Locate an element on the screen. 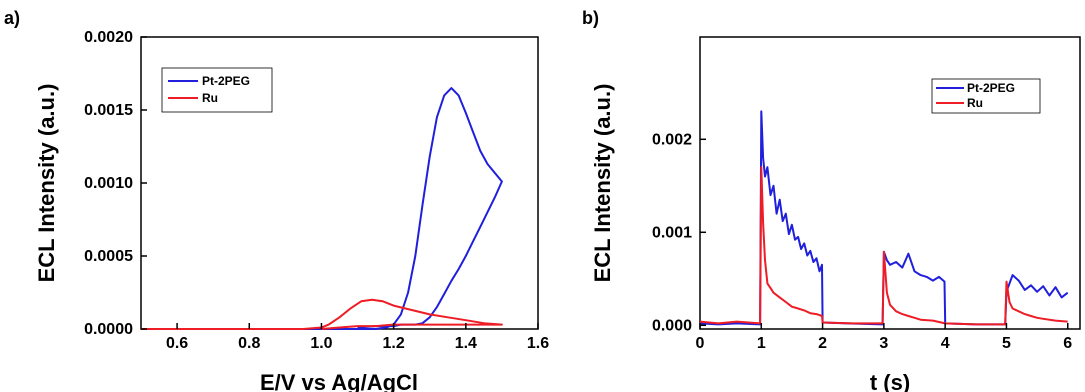 The height and width of the screenshot is (392, 1085). panel-b-x-axis-label: t (s) is located at coordinates (890, 381).